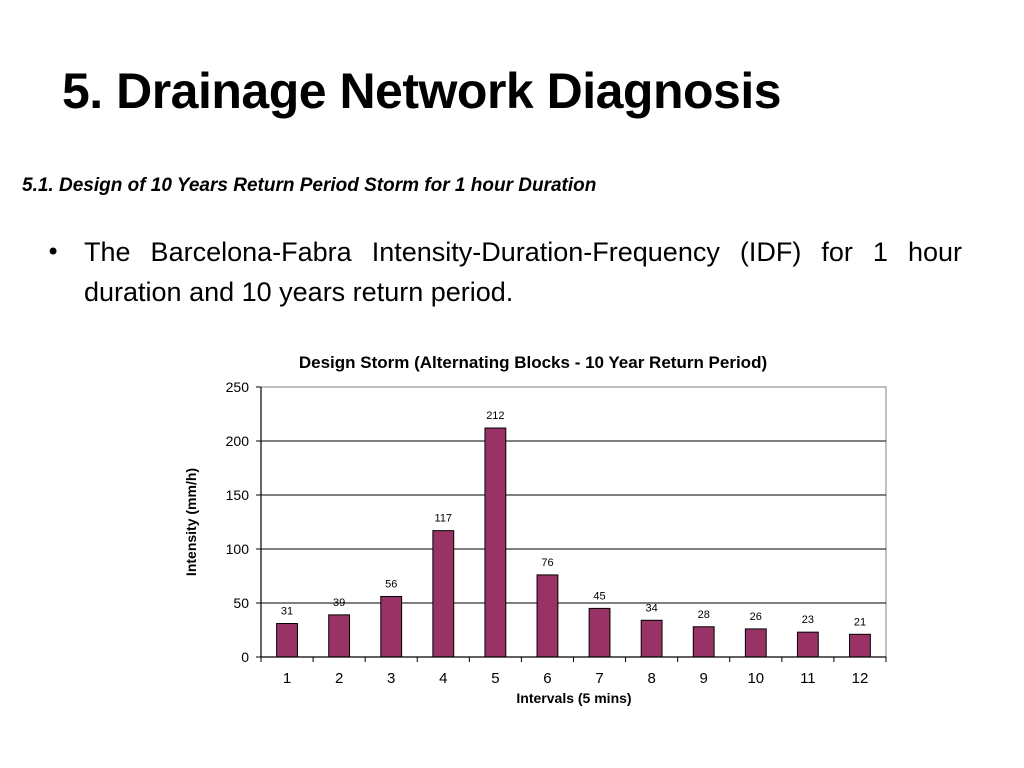 The image size is (1024, 768). I want to click on y-tick-label: 100, so click(238, 549).